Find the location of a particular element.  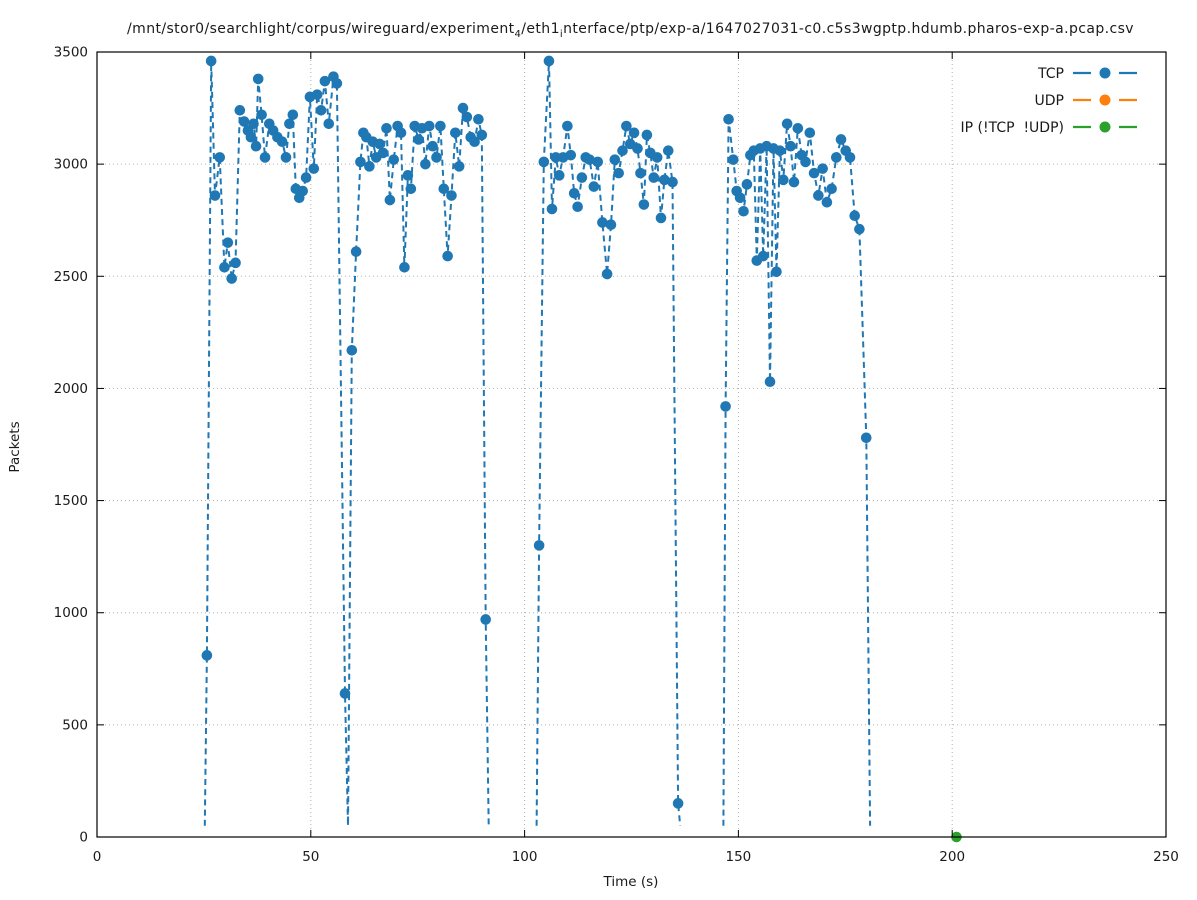

chart-title-segment: /eth1 is located at coordinates (540, 29).